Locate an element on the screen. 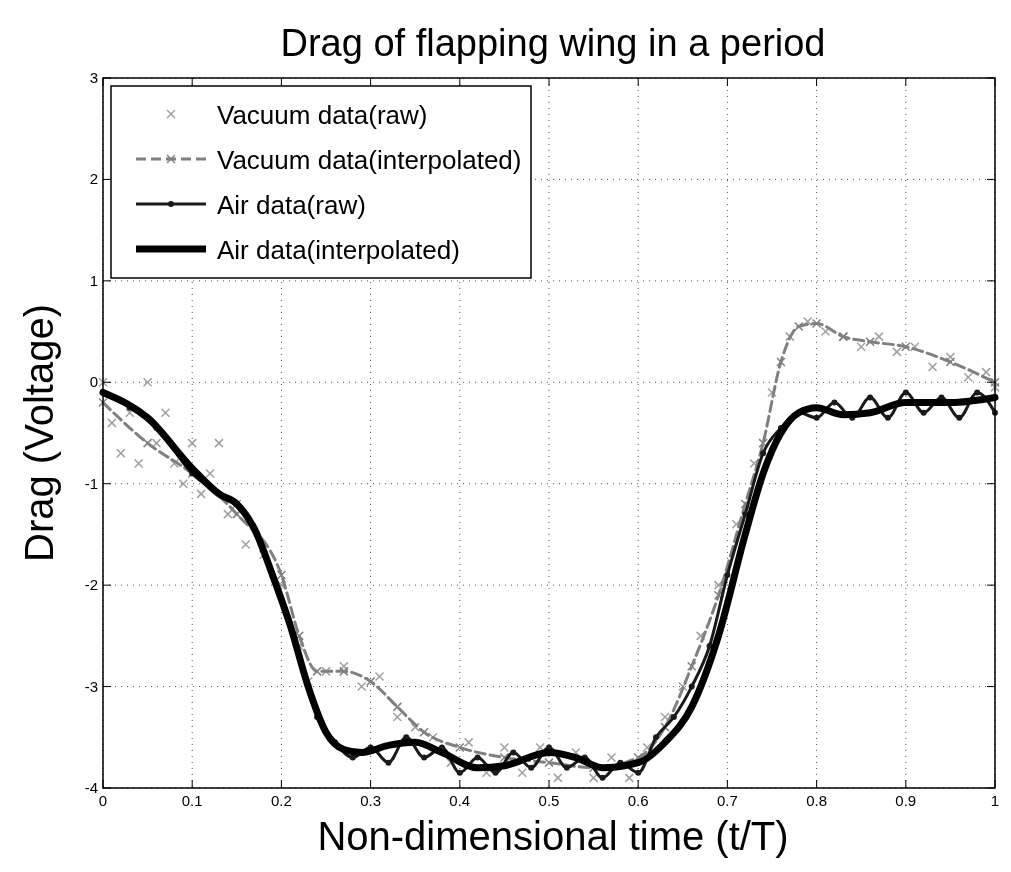 The height and width of the screenshot is (872, 1011). legend-label: Air data(raw) is located at coordinates (291, 205).